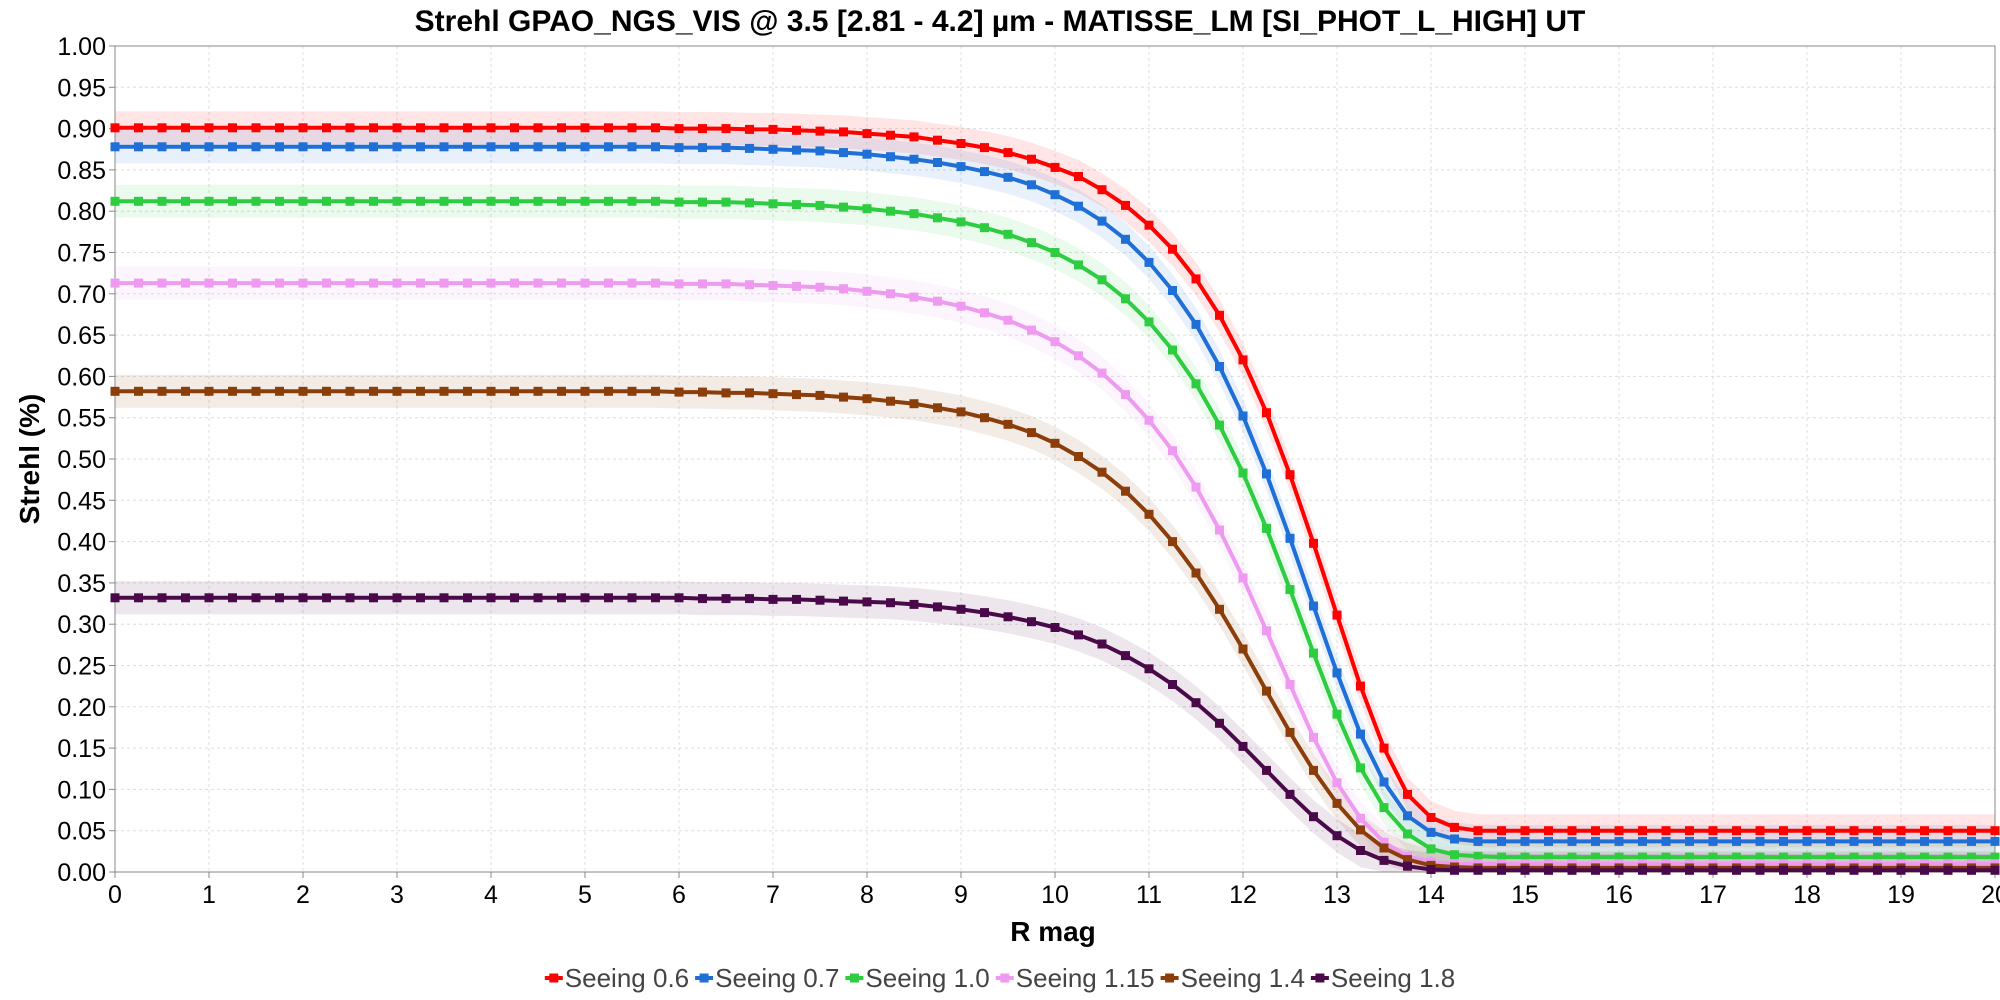 The image size is (2000, 1000). Describe the element at coordinates (1243, 978) in the screenshot. I see `legend-label: Seeing 1.4` at that location.